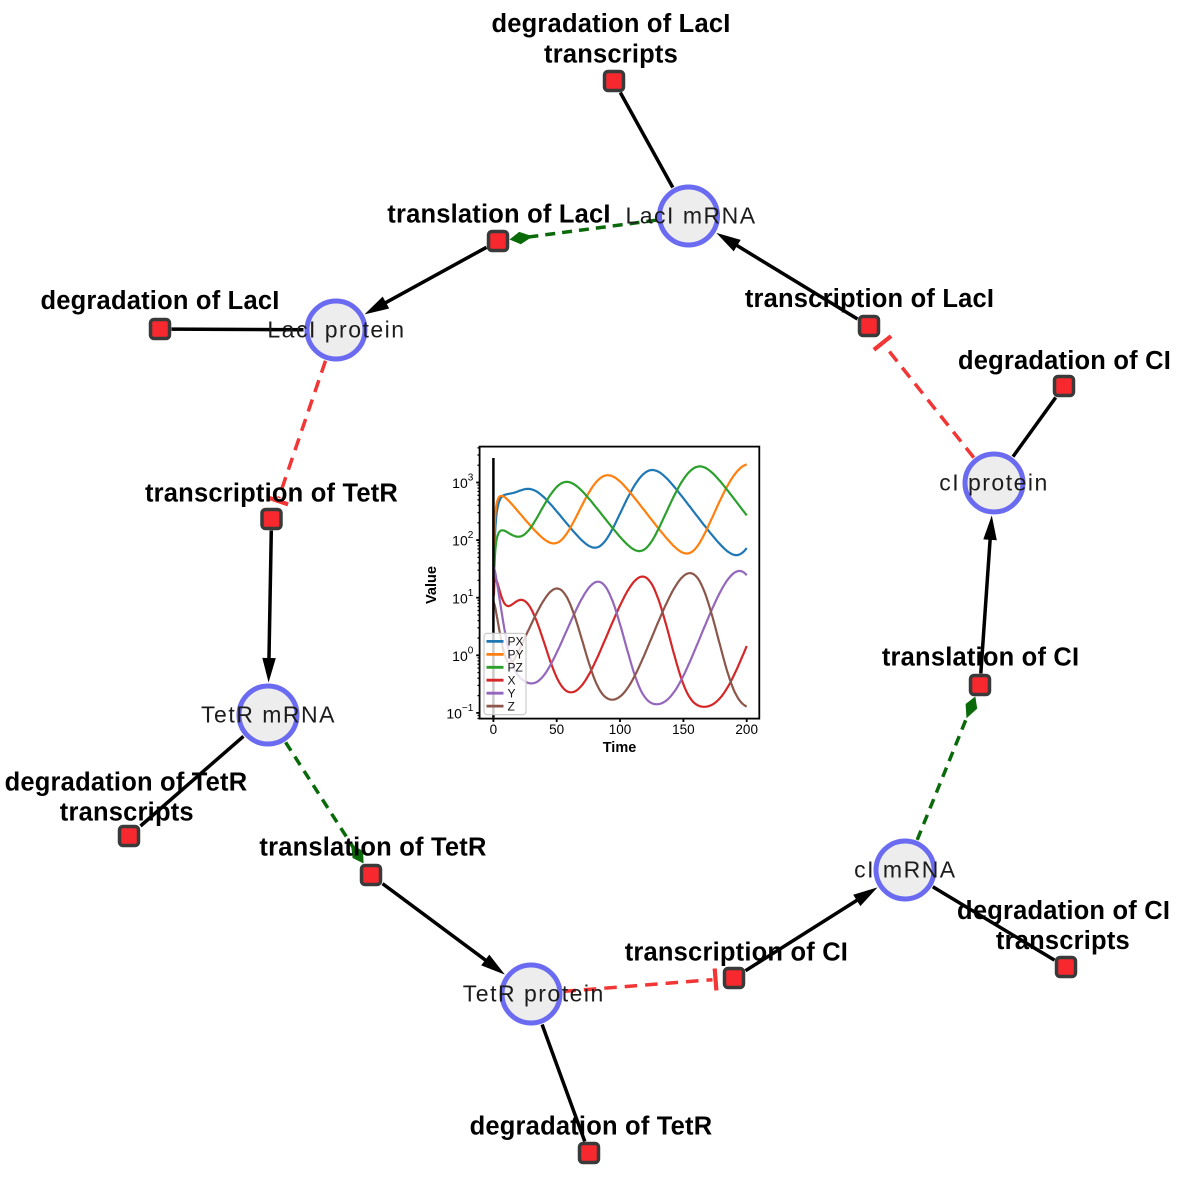 The height and width of the screenshot is (1200, 1189). Describe the element at coordinates (271, 494) in the screenshot. I see `svg-text: transcription of TetR` at that location.